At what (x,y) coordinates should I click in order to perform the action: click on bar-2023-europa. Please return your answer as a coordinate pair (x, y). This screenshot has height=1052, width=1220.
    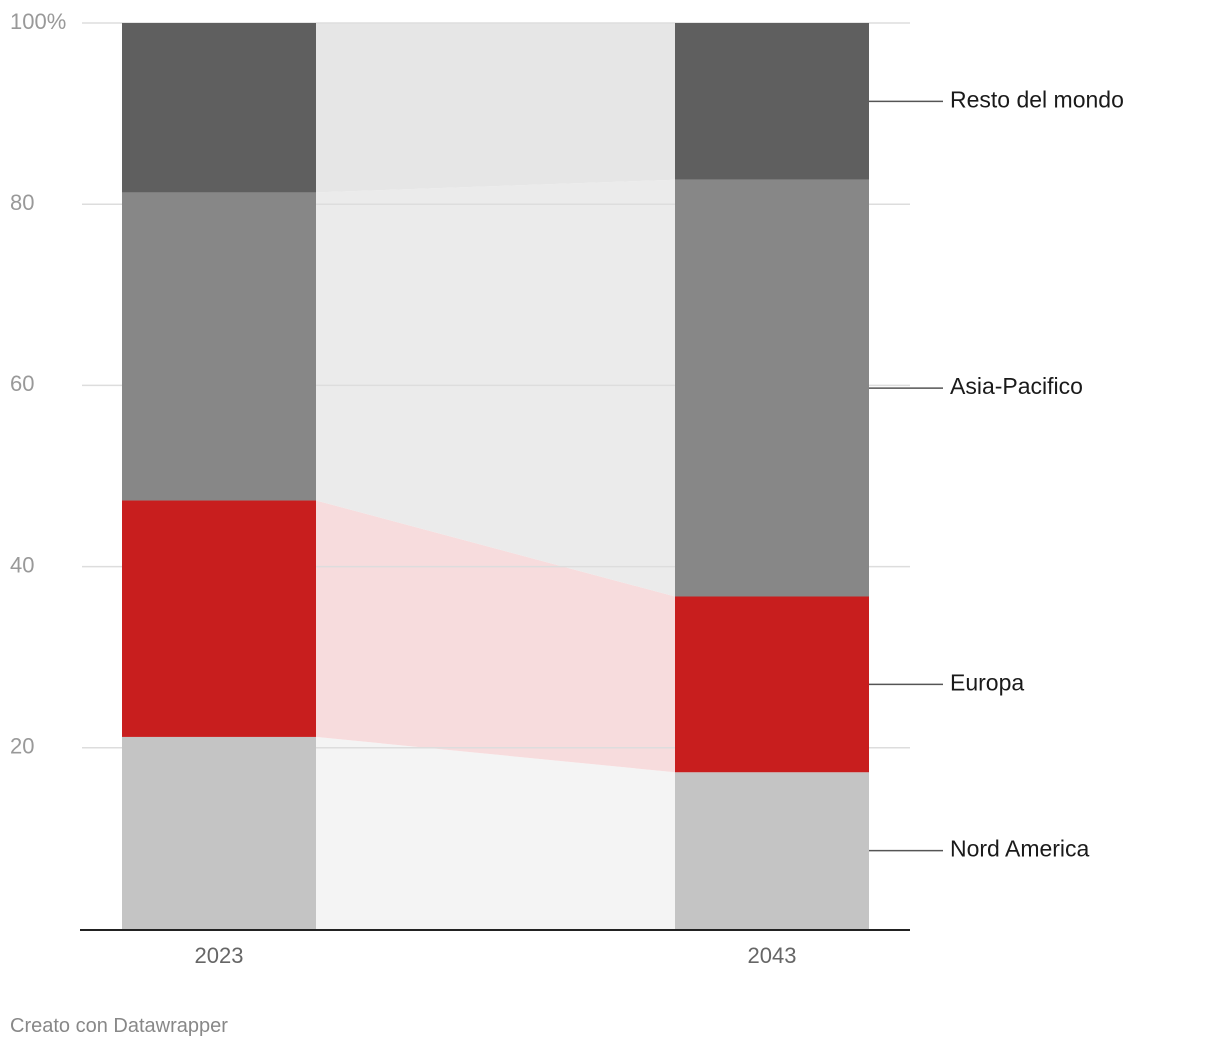
    Looking at the image, I should click on (219, 618).